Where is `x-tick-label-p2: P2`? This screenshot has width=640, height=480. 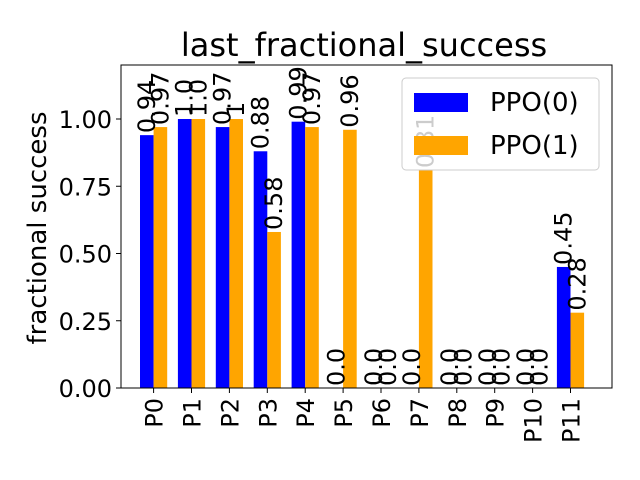
x-tick-label-p2: P2 is located at coordinates (230, 413).